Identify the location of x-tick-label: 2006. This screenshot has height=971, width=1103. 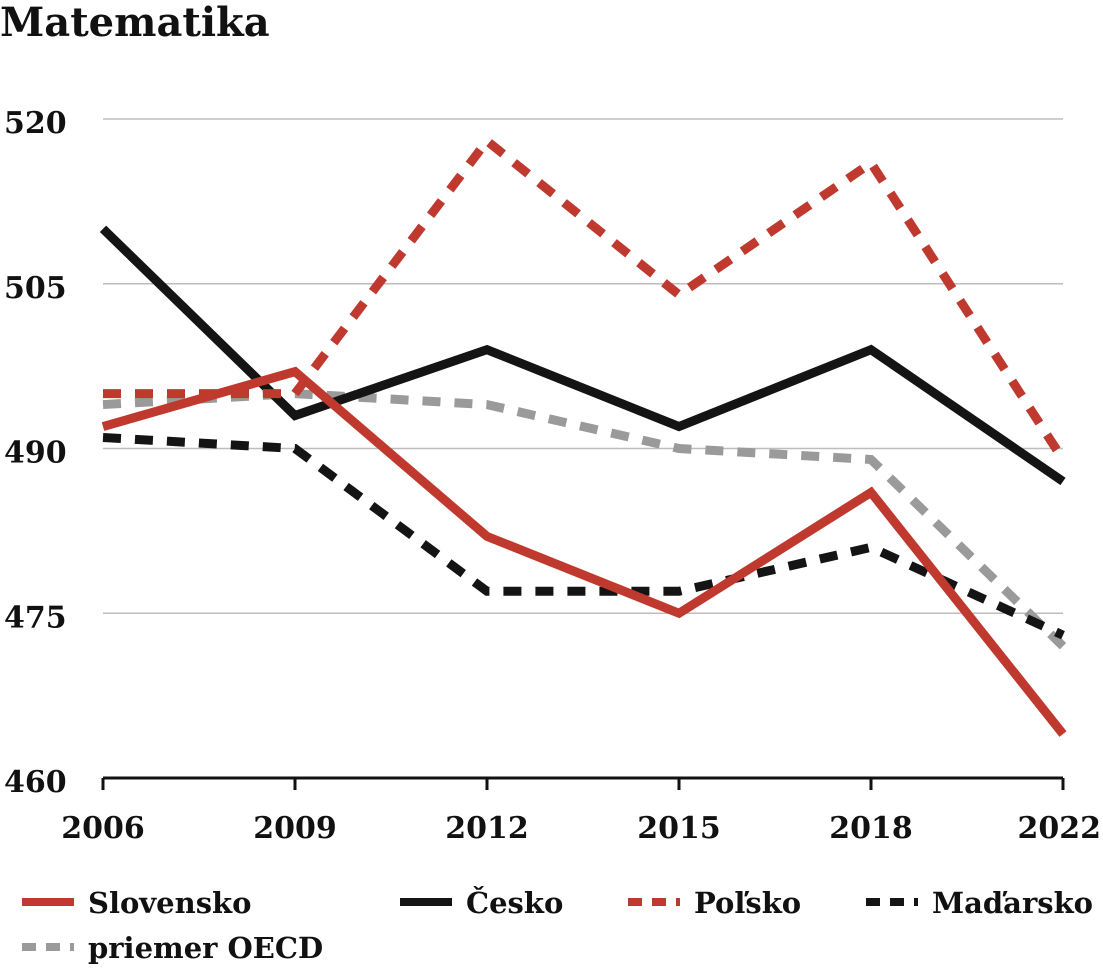
(103, 828).